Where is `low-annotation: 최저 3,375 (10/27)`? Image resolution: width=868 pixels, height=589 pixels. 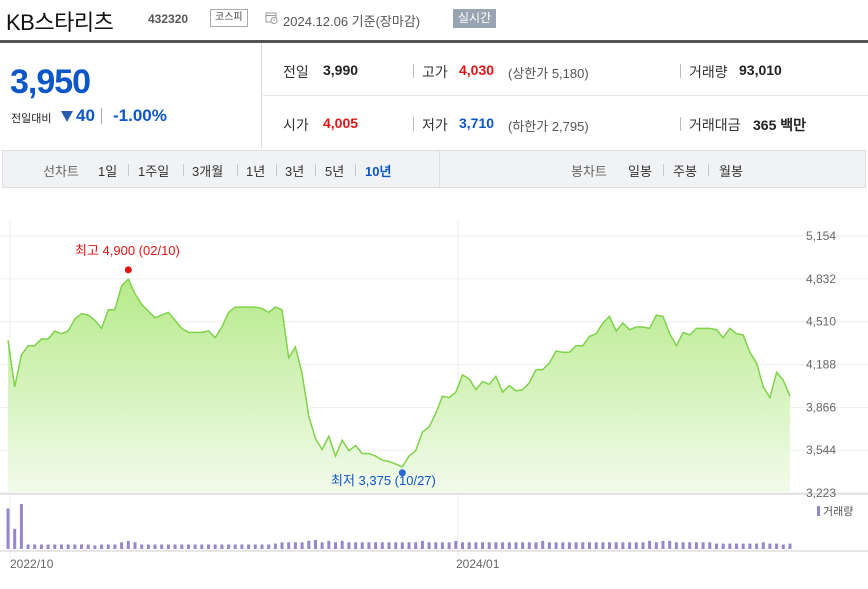 low-annotation: 최저 3,375 (10/27) is located at coordinates (383, 480).